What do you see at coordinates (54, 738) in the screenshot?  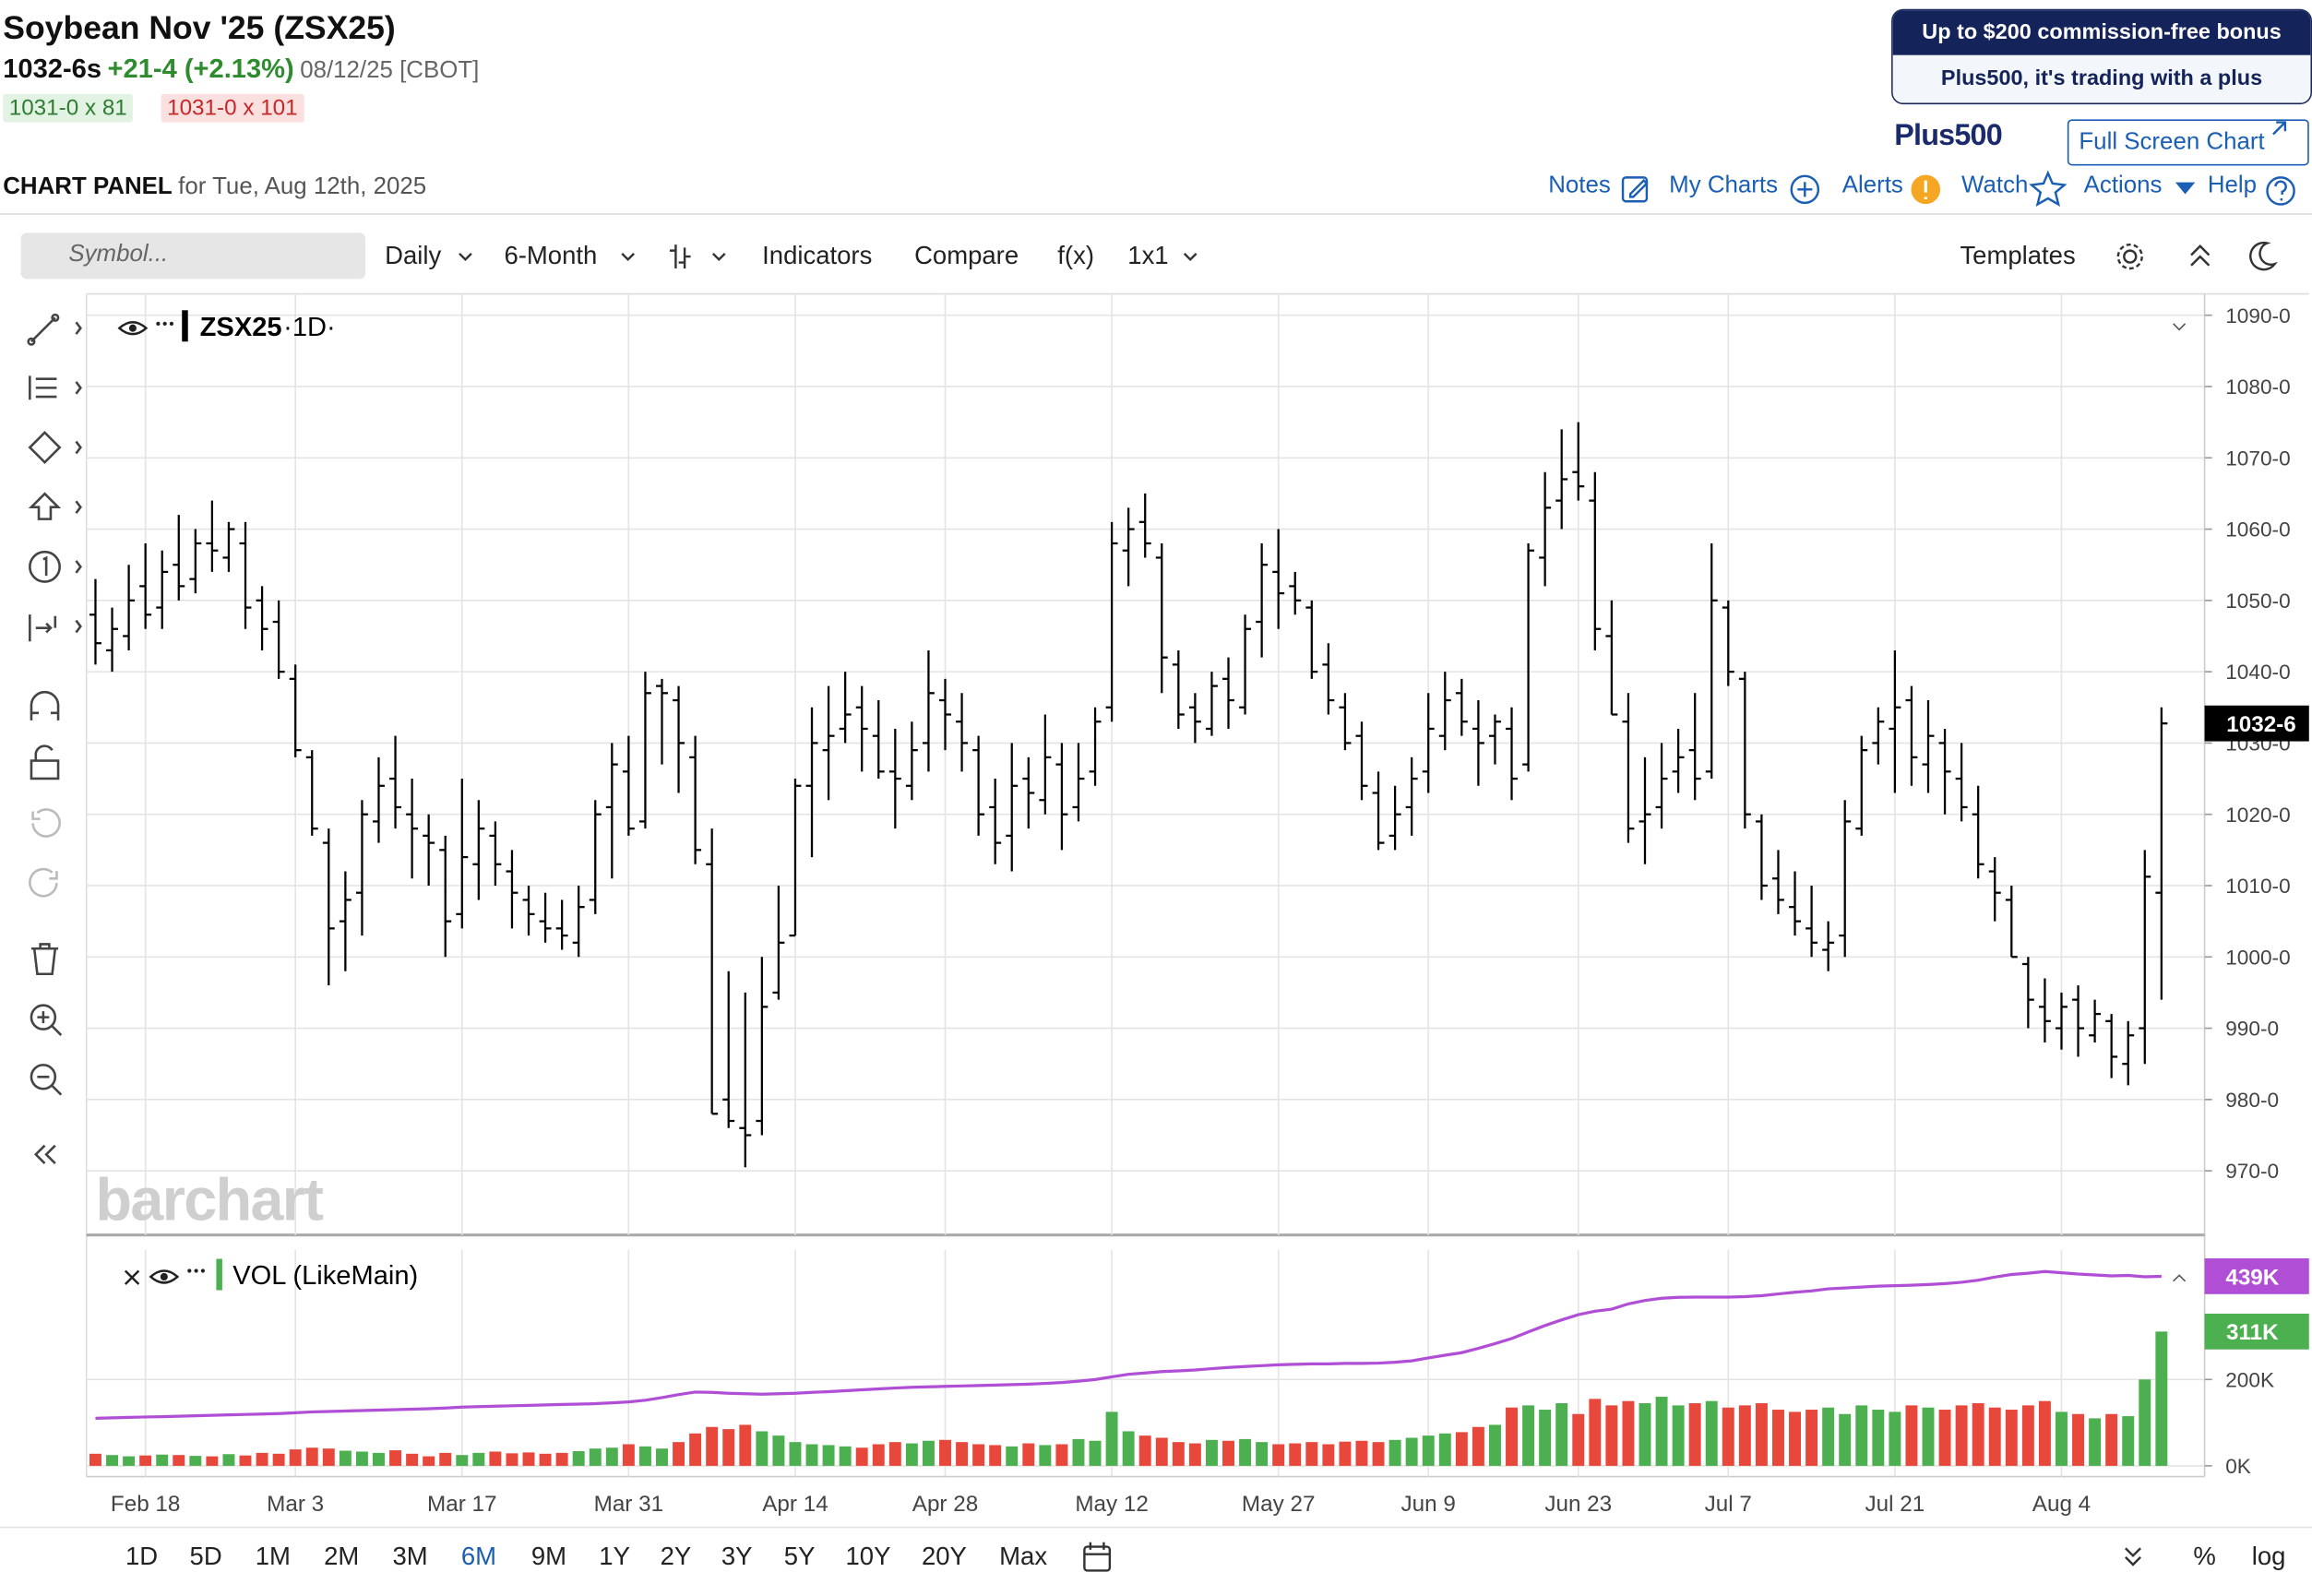 I see `drawing-tools` at bounding box center [54, 738].